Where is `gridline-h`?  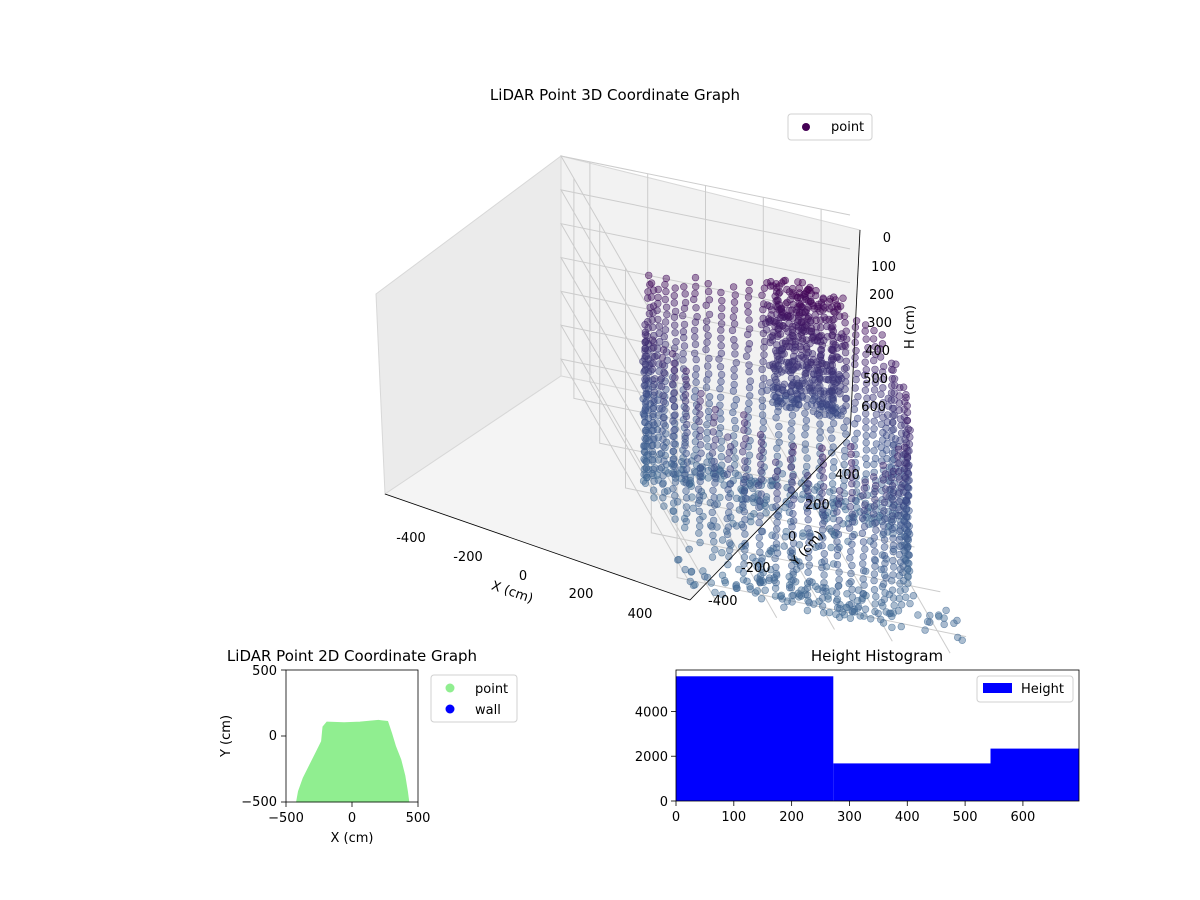 gridline-h is located at coordinates (705, 335).